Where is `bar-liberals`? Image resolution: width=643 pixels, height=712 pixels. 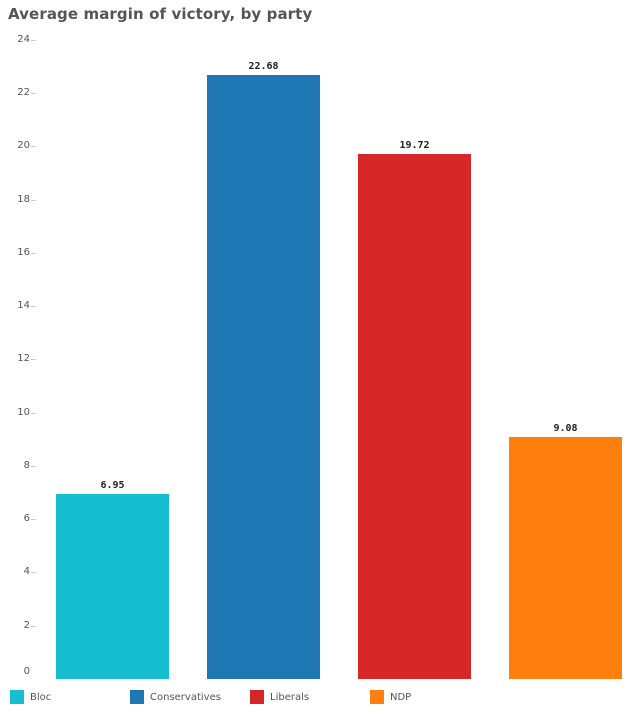 bar-liberals is located at coordinates (414, 416).